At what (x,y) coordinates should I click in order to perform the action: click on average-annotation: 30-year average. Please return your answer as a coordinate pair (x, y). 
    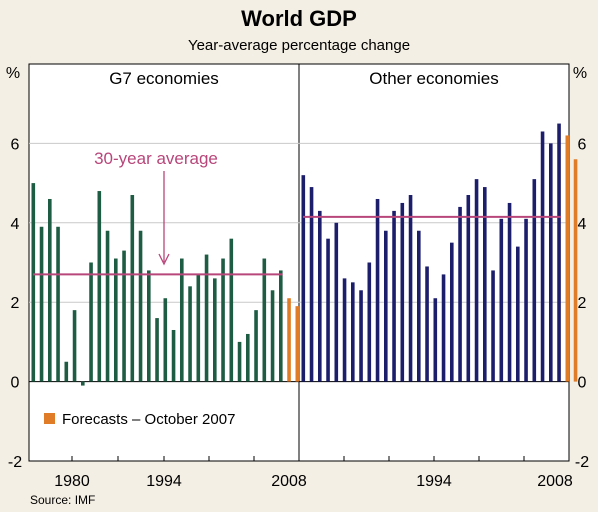
    Looking at the image, I should click on (156, 158).